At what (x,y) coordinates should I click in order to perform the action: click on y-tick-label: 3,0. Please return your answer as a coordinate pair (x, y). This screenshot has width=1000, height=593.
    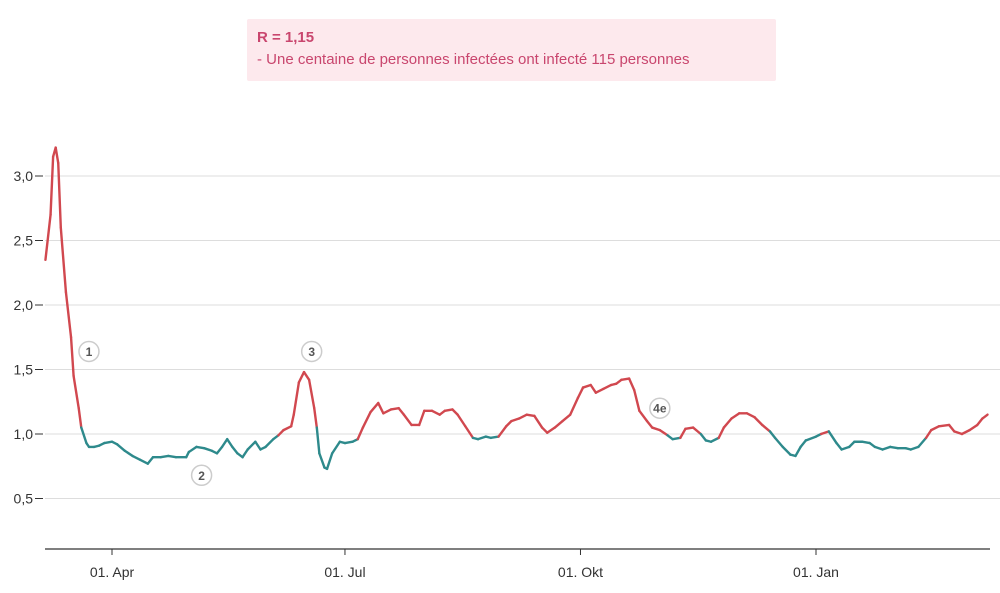
    Looking at the image, I should click on (24, 176).